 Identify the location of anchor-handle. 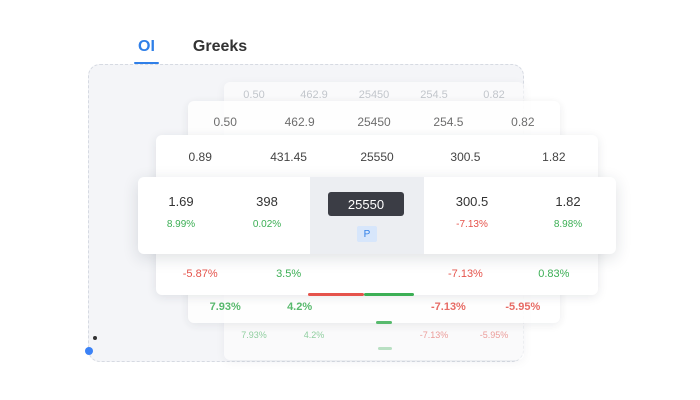
(89, 351).